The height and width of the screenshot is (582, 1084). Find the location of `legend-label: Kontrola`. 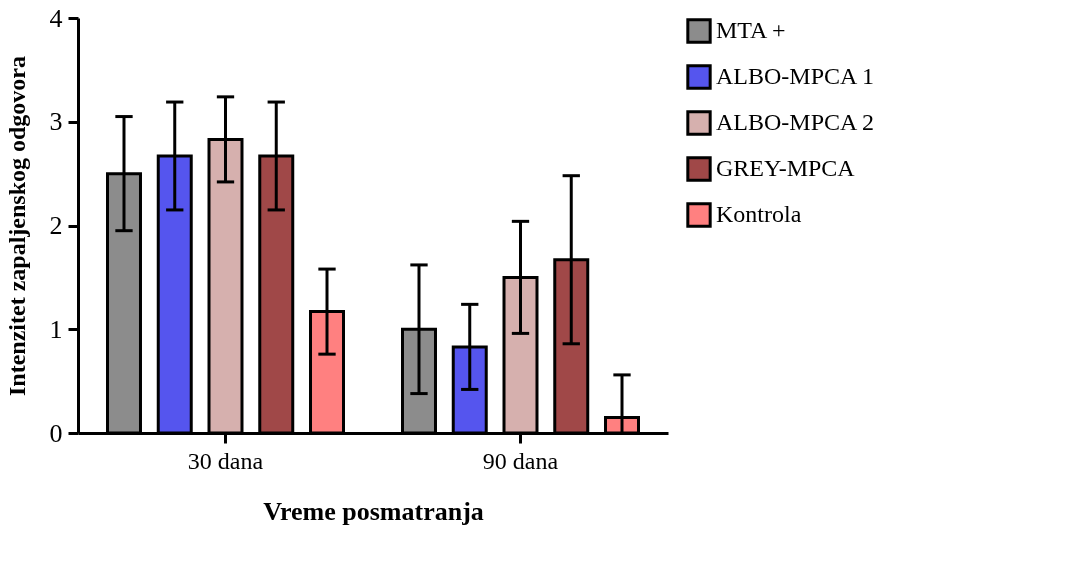

legend-label: Kontrola is located at coordinates (759, 214).